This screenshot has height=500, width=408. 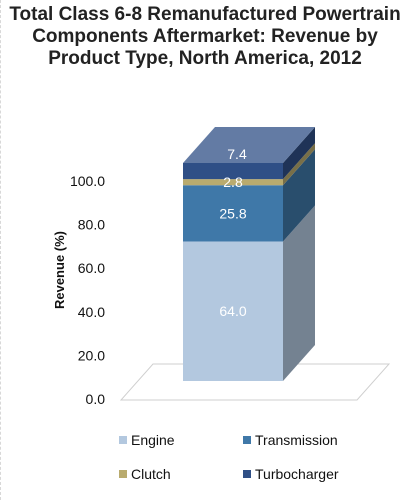 I want to click on chart-title-line-3: Product Type, North America, 2012, so click(x=205, y=58).